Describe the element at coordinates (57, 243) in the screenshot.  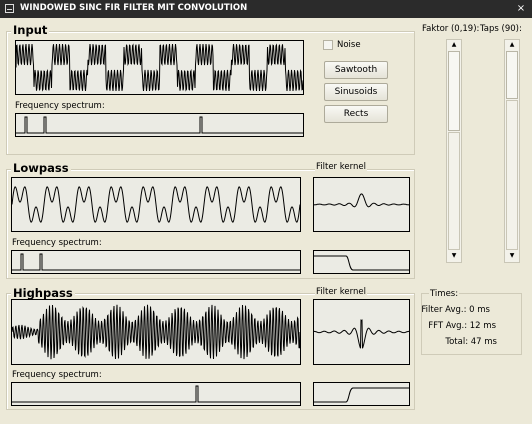
I see `lowpass-frequency-label: Frequency spectrum:` at that location.